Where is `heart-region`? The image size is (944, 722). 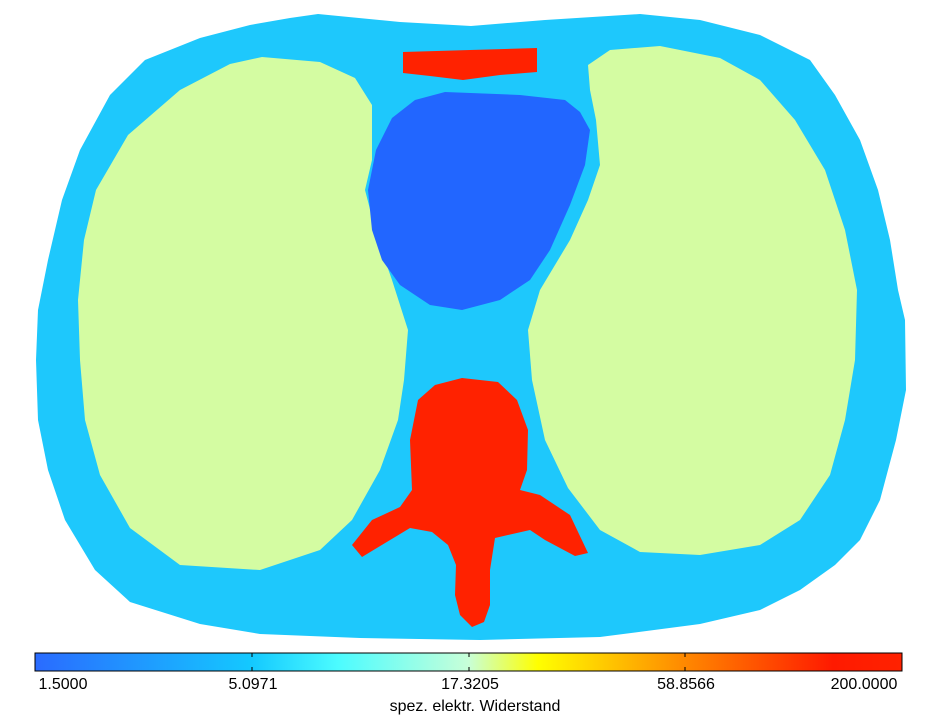
heart-region is located at coordinates (479, 201).